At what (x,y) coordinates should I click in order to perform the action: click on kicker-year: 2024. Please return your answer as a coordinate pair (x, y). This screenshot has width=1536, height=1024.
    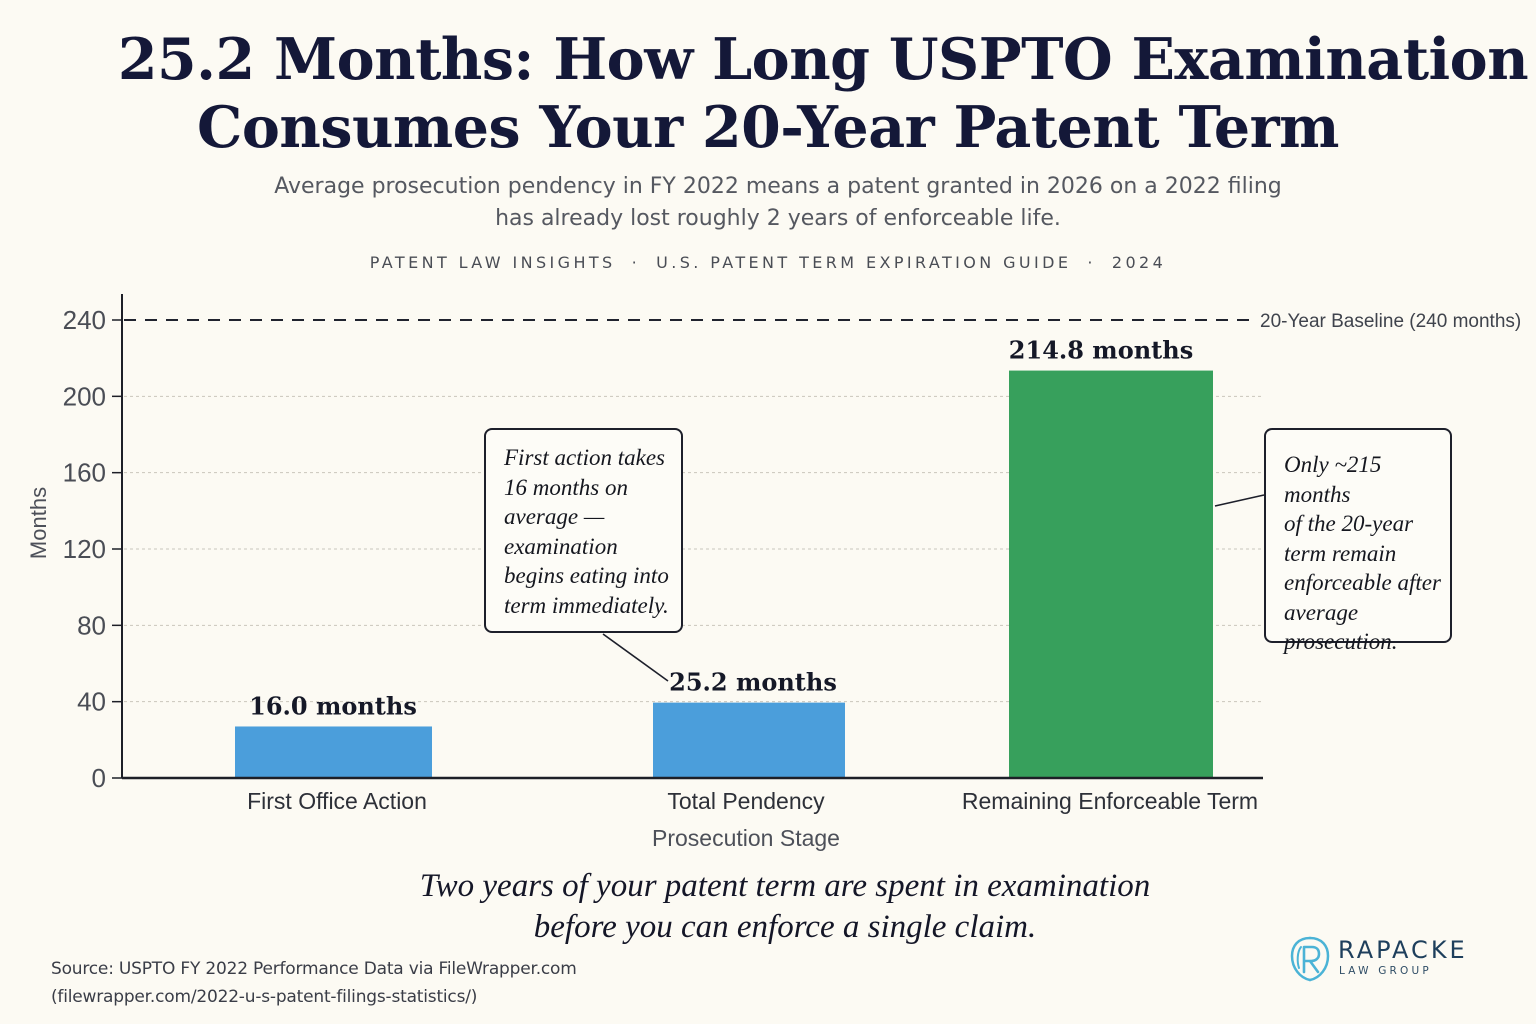
    Looking at the image, I should click on (1139, 262).